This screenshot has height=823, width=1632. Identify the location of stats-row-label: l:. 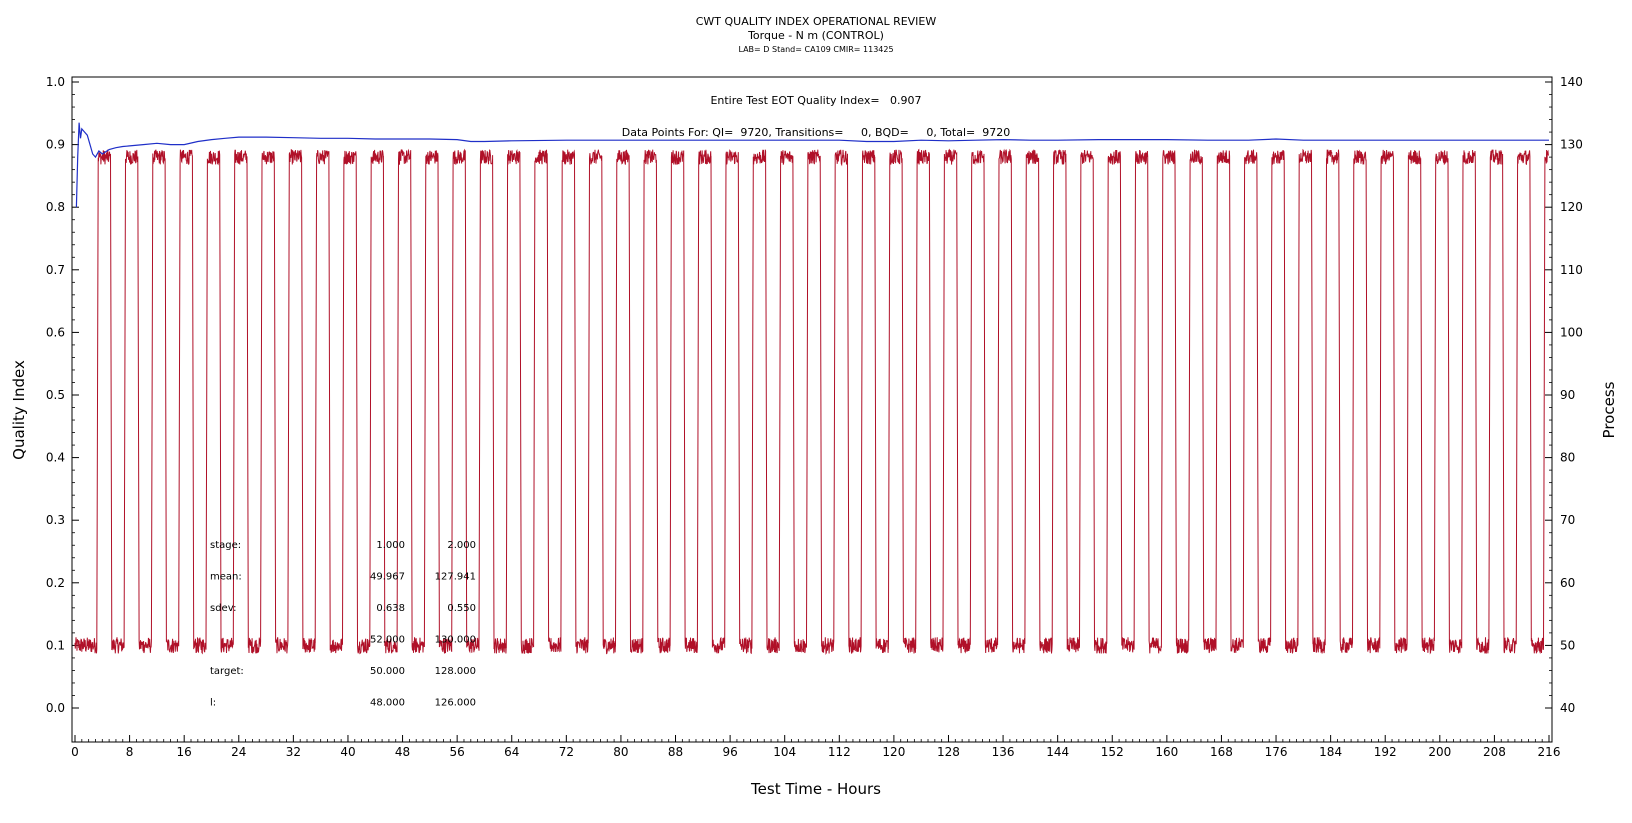
(213, 703).